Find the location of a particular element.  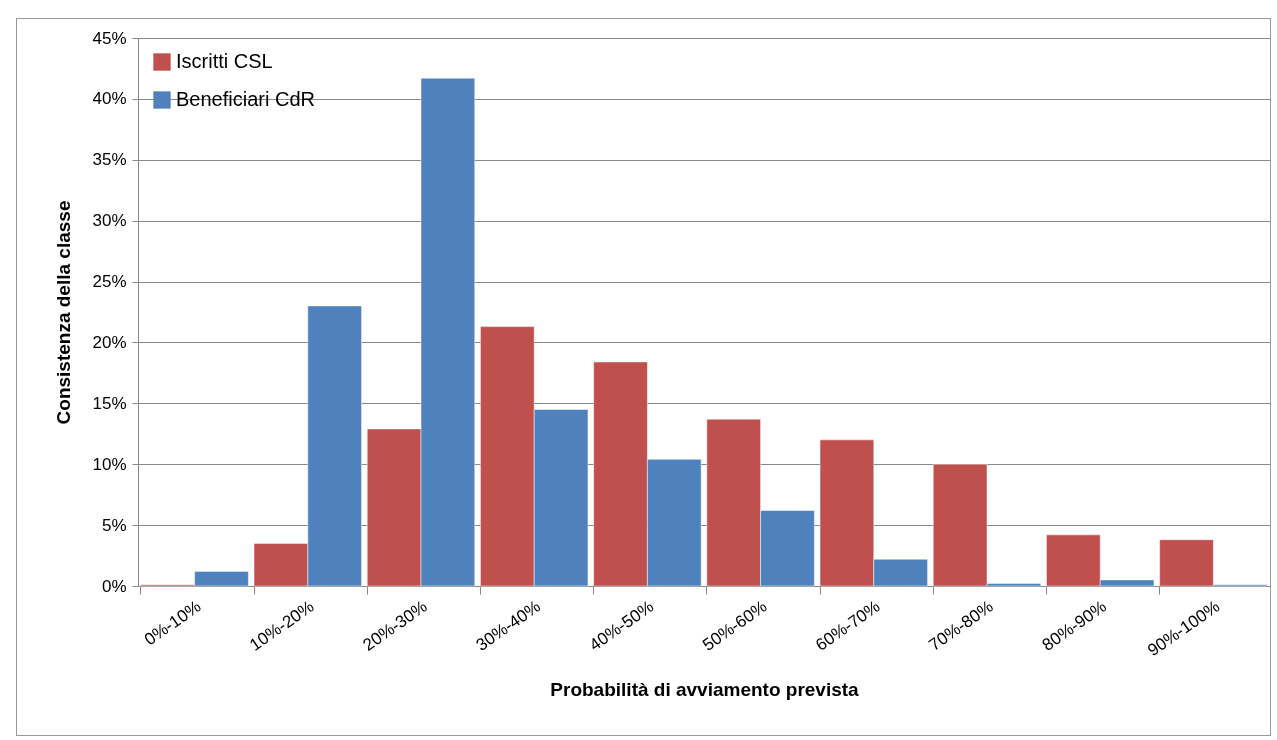

y-tick-label: 20% is located at coordinates (109, 342).